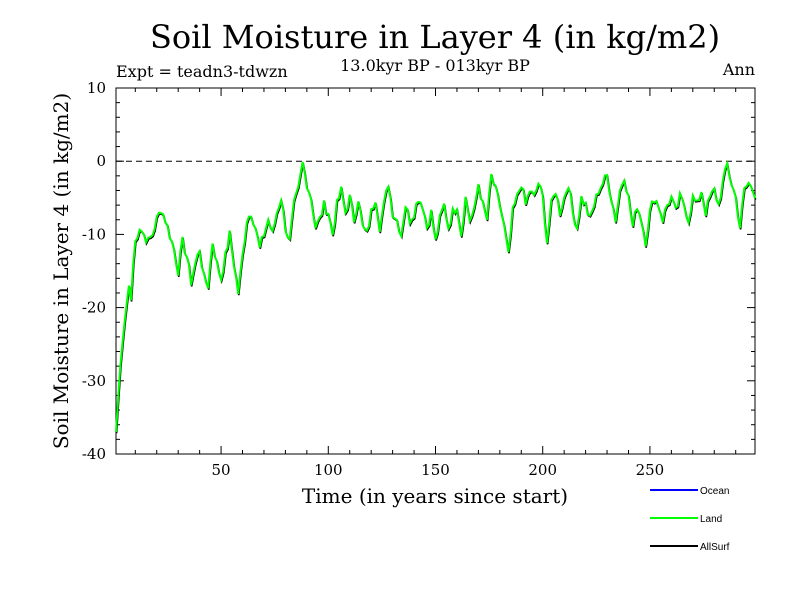 The image size is (800, 605). Describe the element at coordinates (435, 496) in the screenshot. I see `x-axis-label: Time (in years since start)` at that location.